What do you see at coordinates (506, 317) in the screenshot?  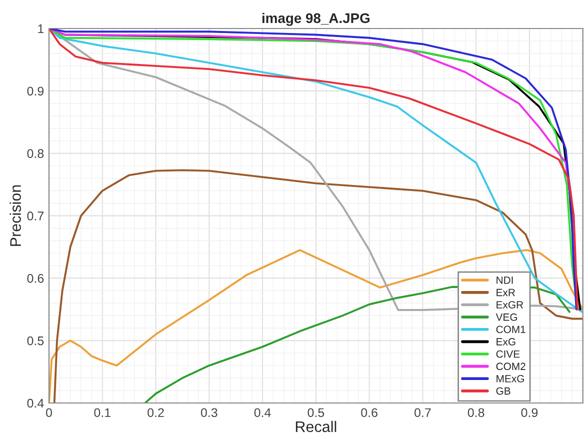 I see `legend-label: VEG` at bounding box center [506, 317].